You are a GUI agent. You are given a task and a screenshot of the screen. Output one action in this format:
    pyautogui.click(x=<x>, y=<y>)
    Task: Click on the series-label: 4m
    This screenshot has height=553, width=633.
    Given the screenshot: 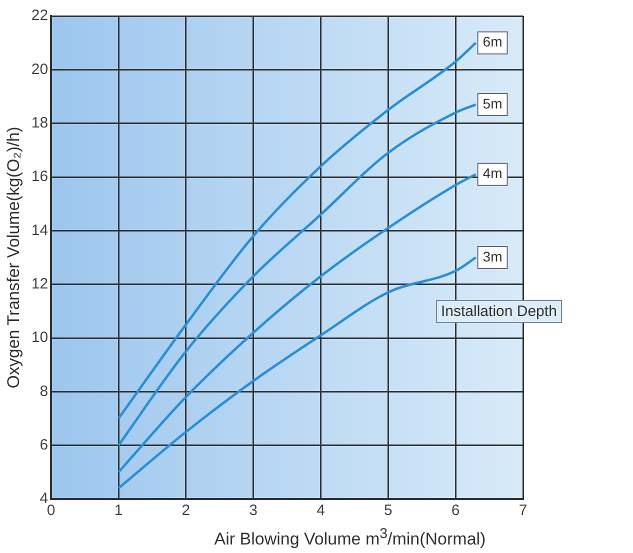 What is the action you would take?
    pyautogui.click(x=492, y=173)
    